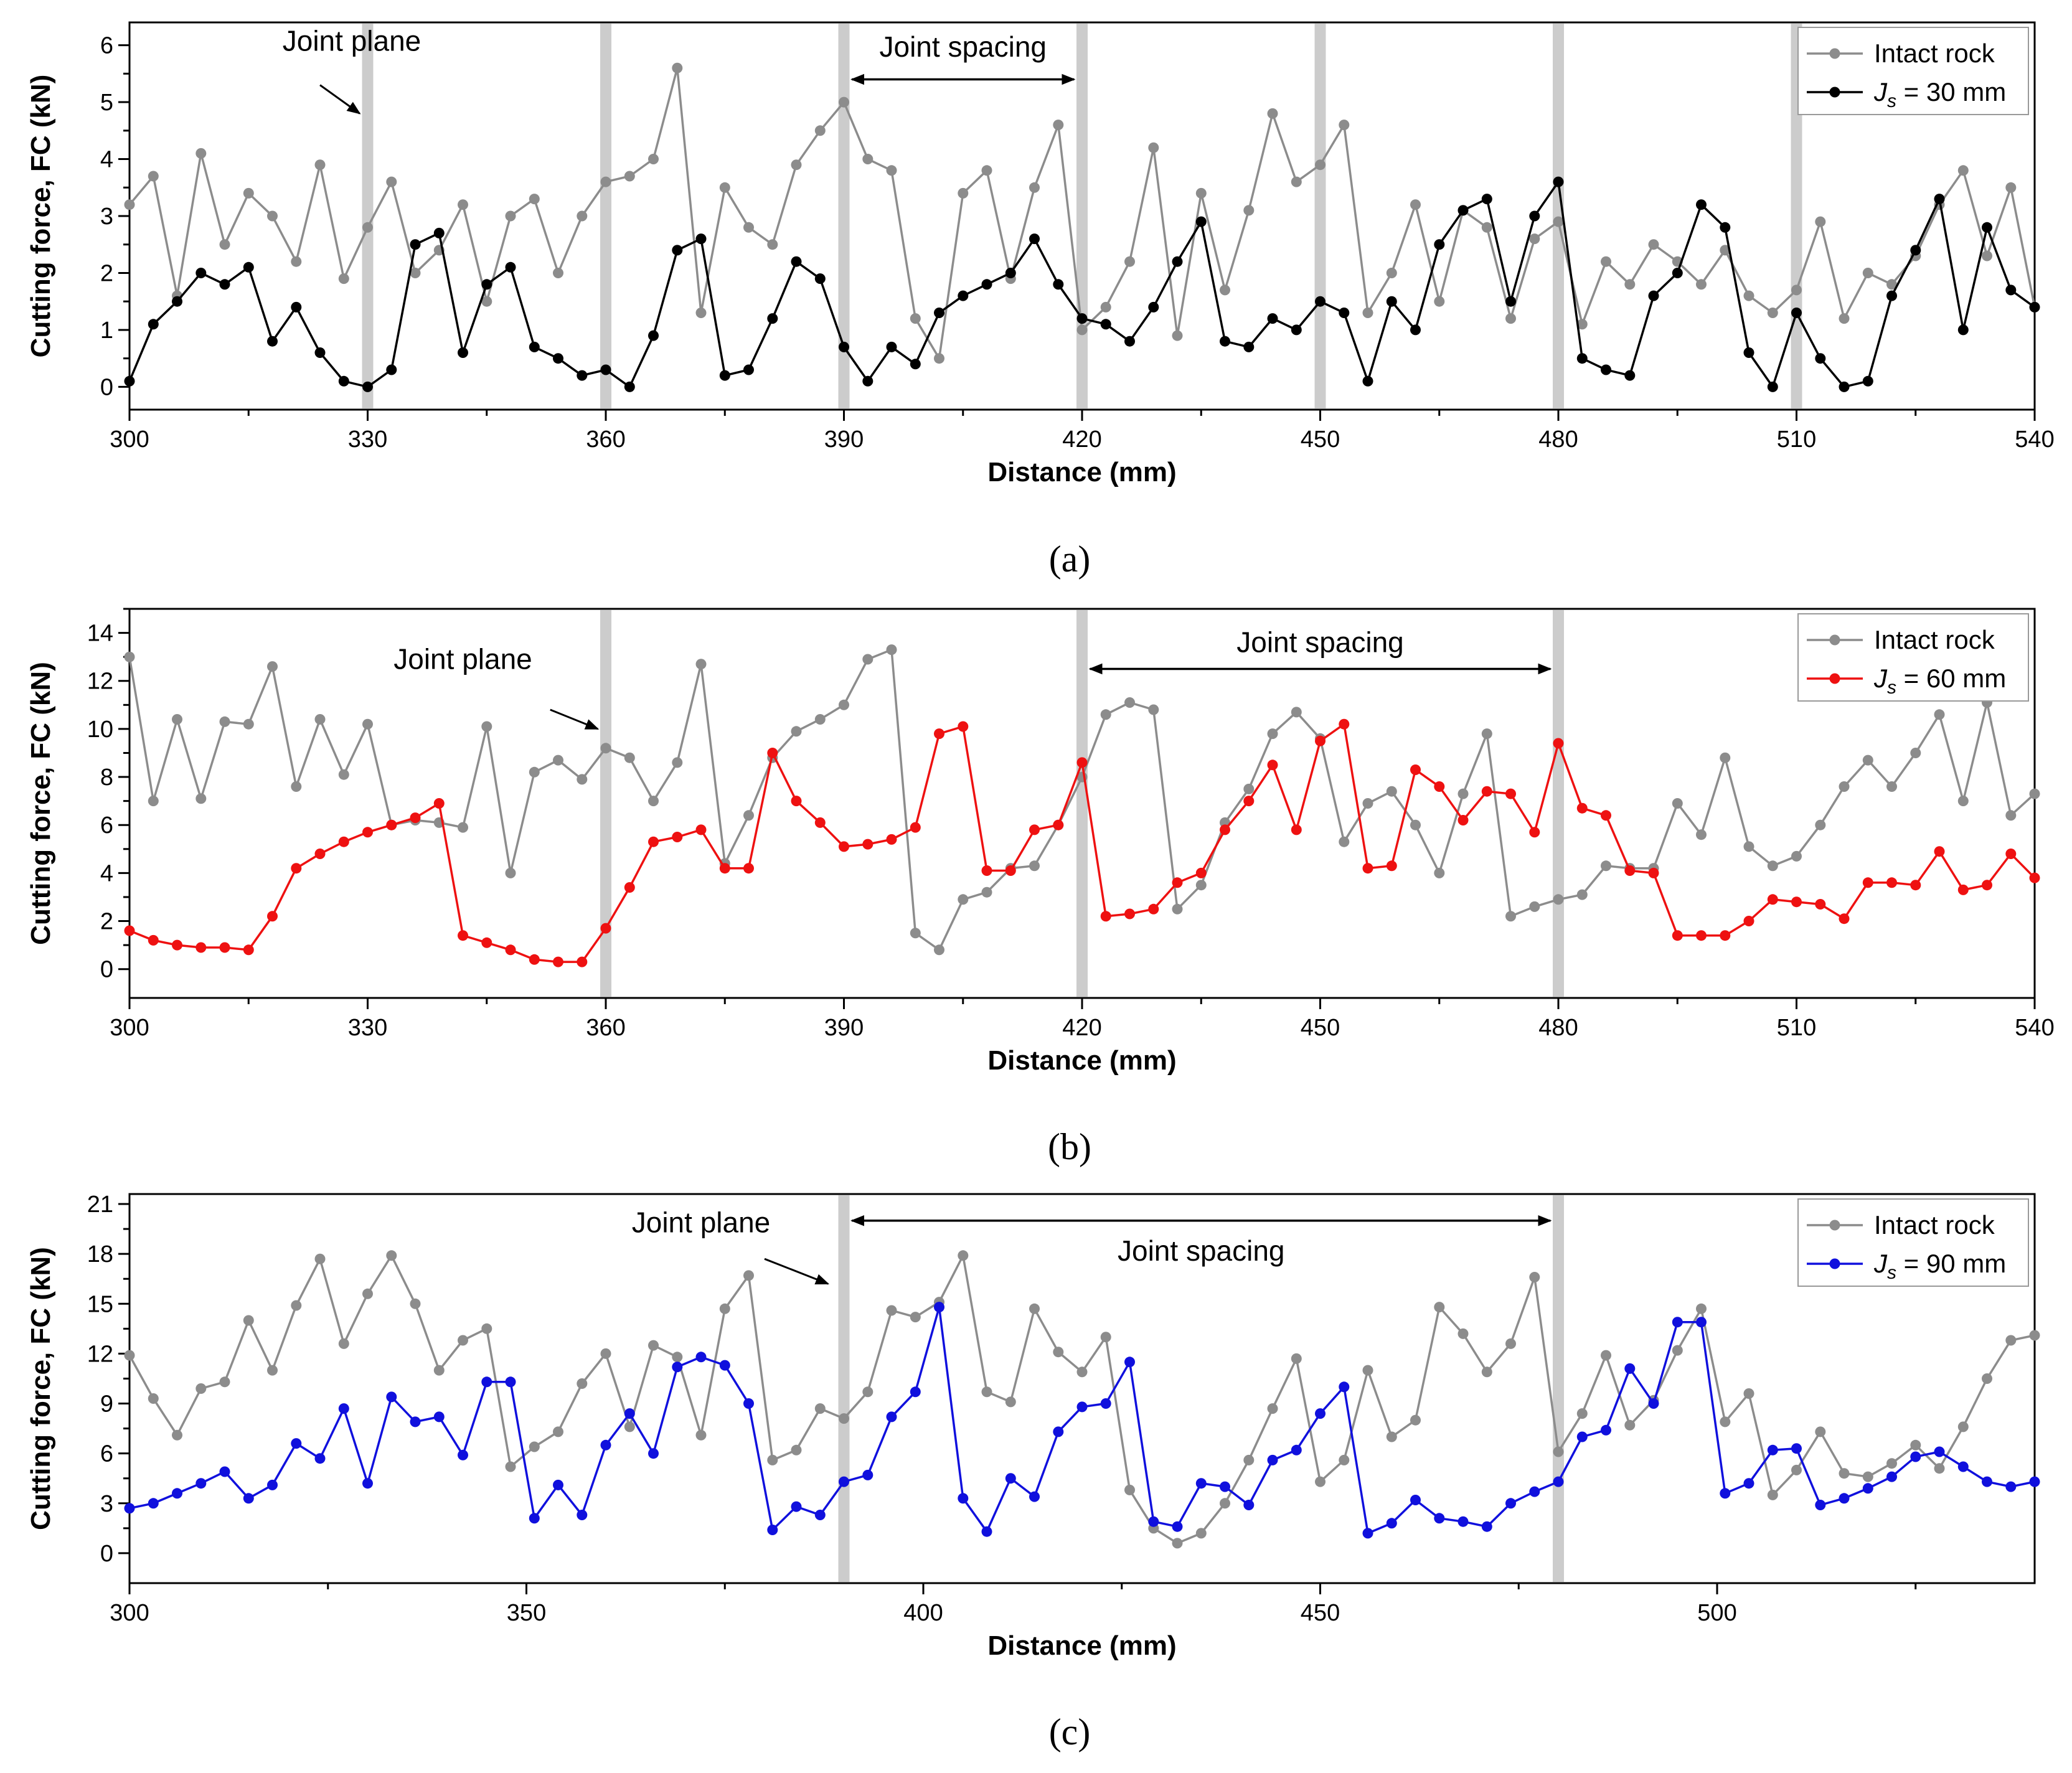 The height and width of the screenshot is (1773, 2072). Describe the element at coordinates (106, 330) in the screenshot. I see `y-tick-label: 1` at that location.